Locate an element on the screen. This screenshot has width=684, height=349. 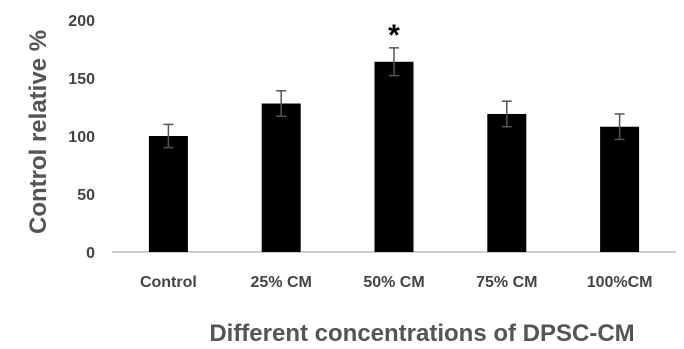
x-tick-label: Control is located at coordinates (168, 282).